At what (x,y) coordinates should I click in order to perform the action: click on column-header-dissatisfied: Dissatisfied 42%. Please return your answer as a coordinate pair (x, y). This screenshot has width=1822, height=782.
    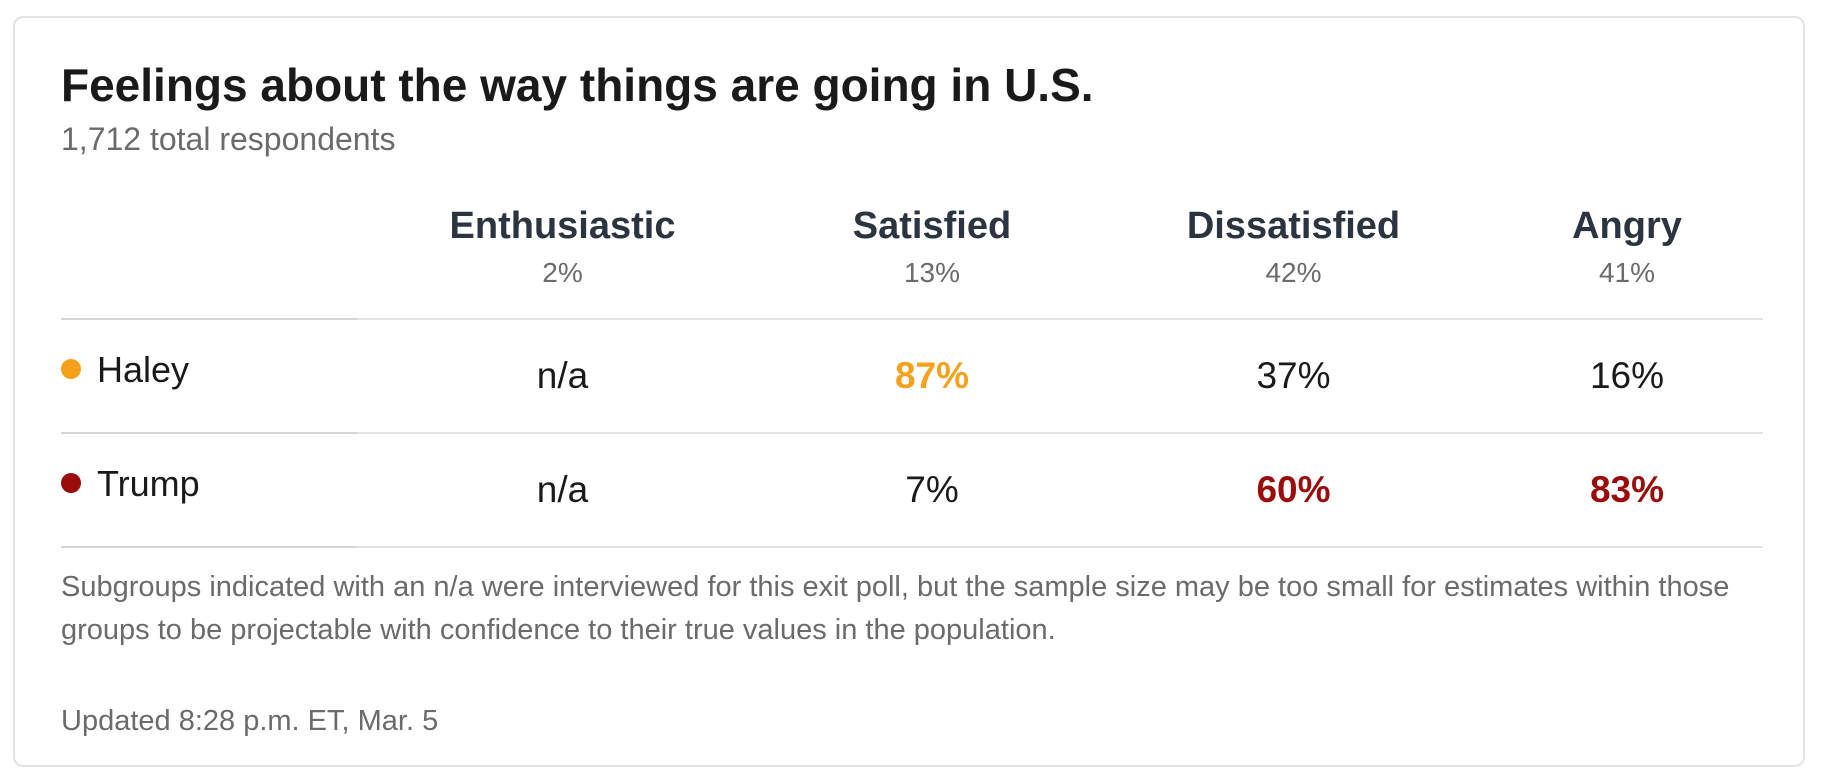
    Looking at the image, I should click on (1293, 262).